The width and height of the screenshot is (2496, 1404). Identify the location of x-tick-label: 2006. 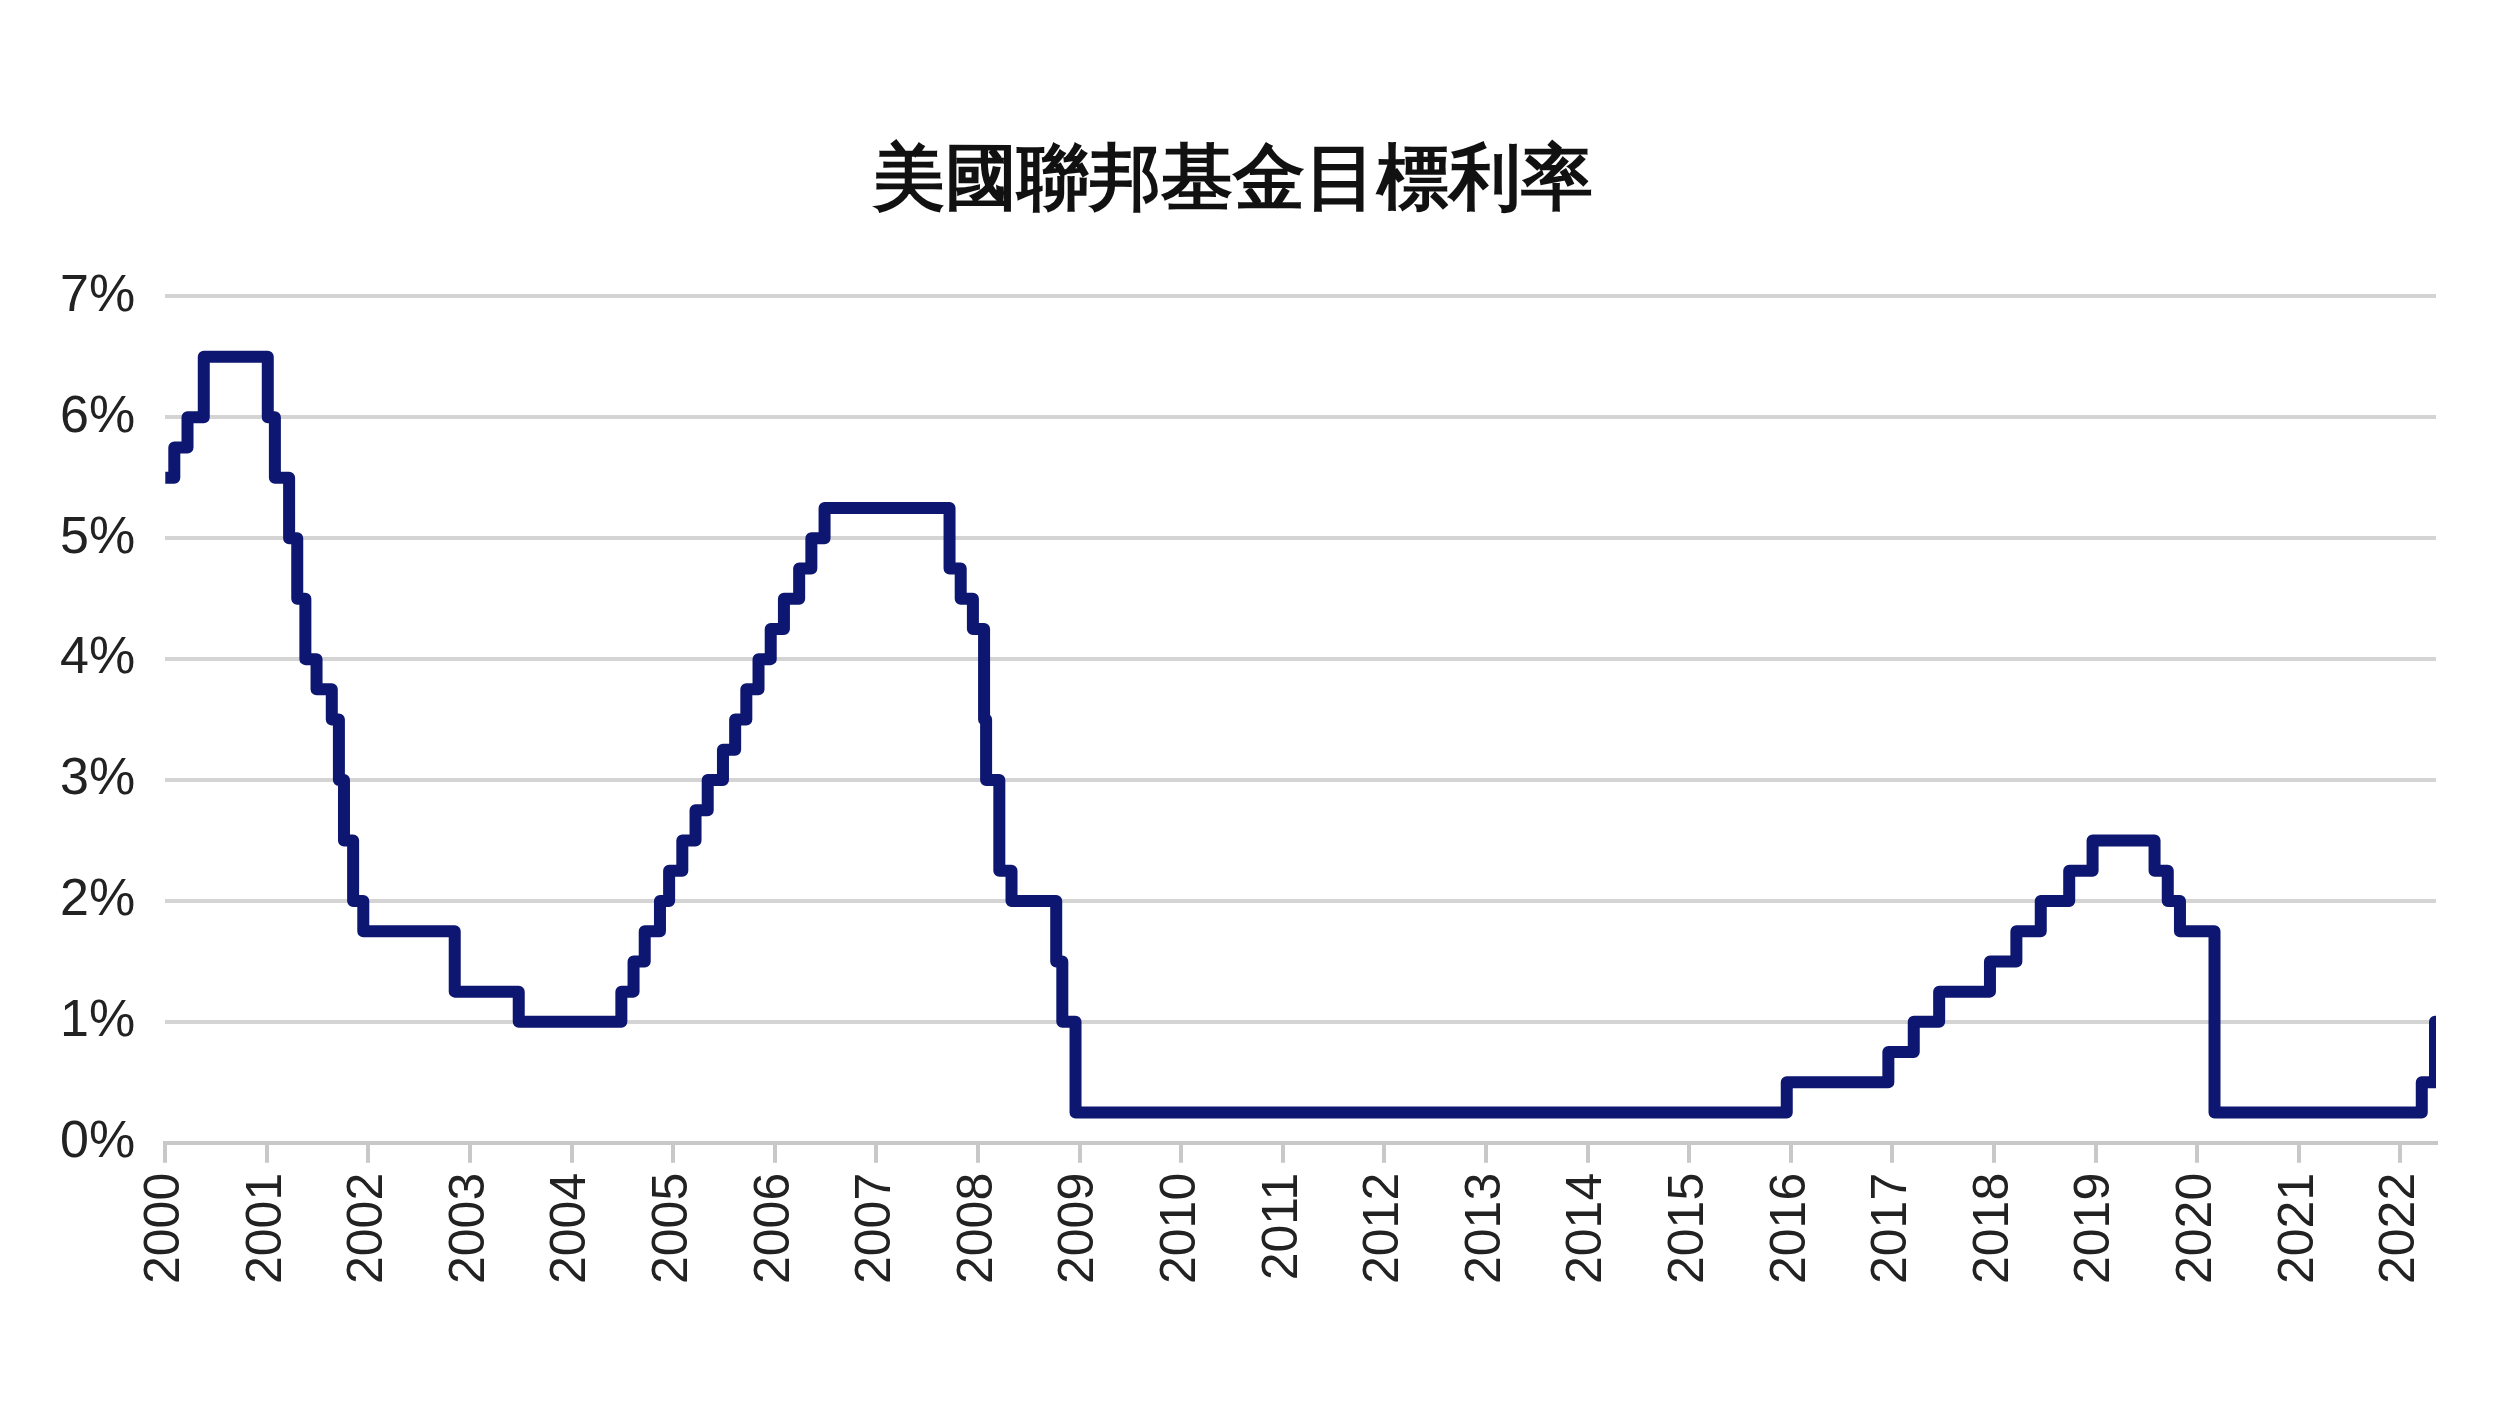
(771, 1228).